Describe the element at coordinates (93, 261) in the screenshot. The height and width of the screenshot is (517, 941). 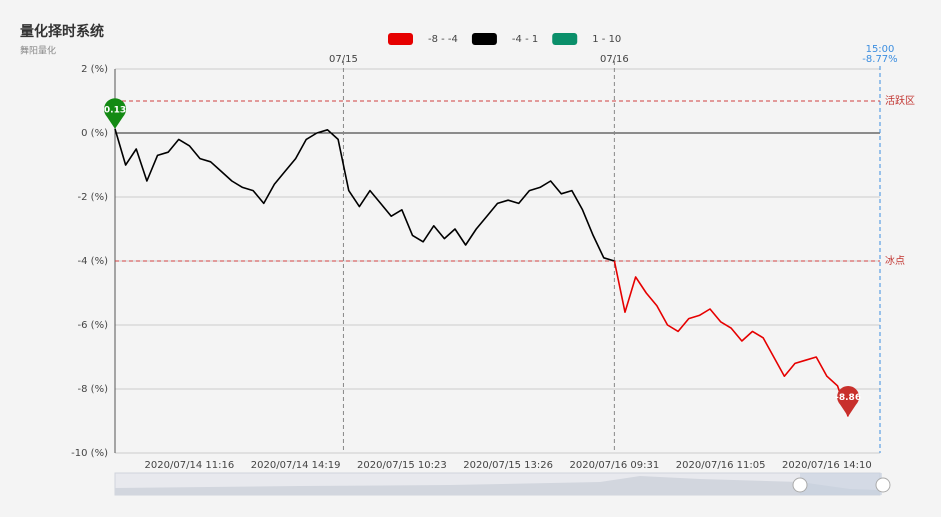
I see `y-tick-label: -4 (%)` at that location.